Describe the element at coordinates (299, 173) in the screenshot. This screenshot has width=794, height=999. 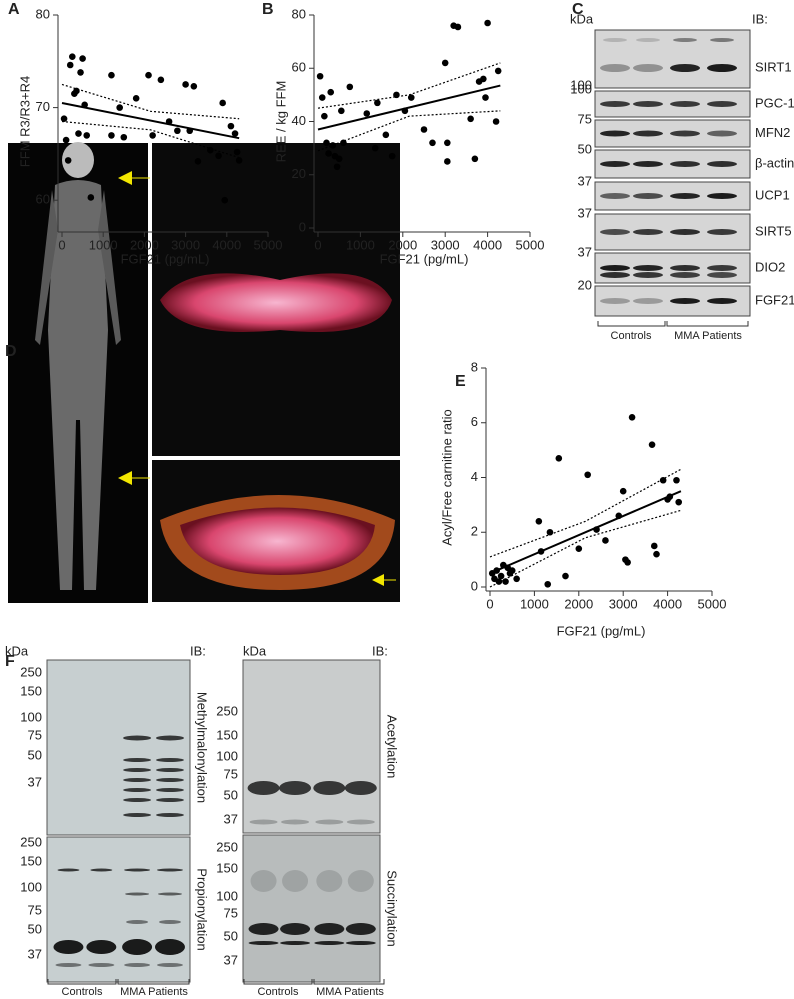
I see `y-tick-label: 20` at that location.